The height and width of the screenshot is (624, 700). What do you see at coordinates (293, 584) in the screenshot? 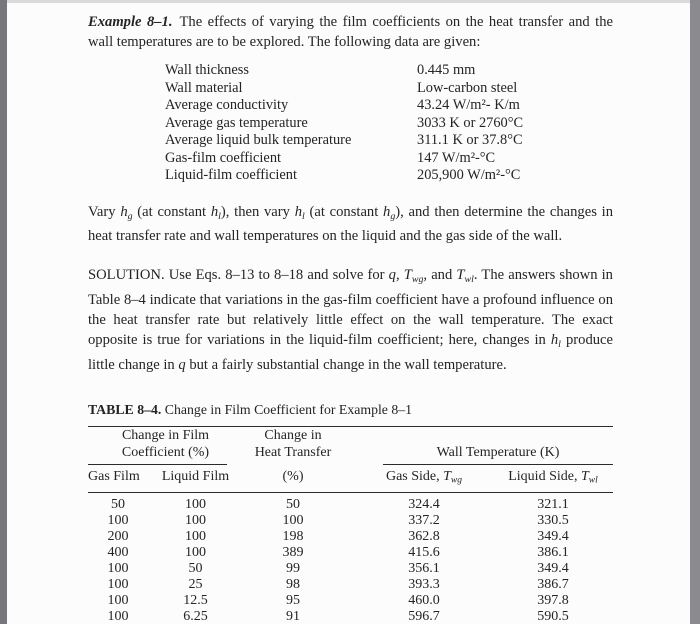
I see `table-cell: 98` at bounding box center [293, 584].